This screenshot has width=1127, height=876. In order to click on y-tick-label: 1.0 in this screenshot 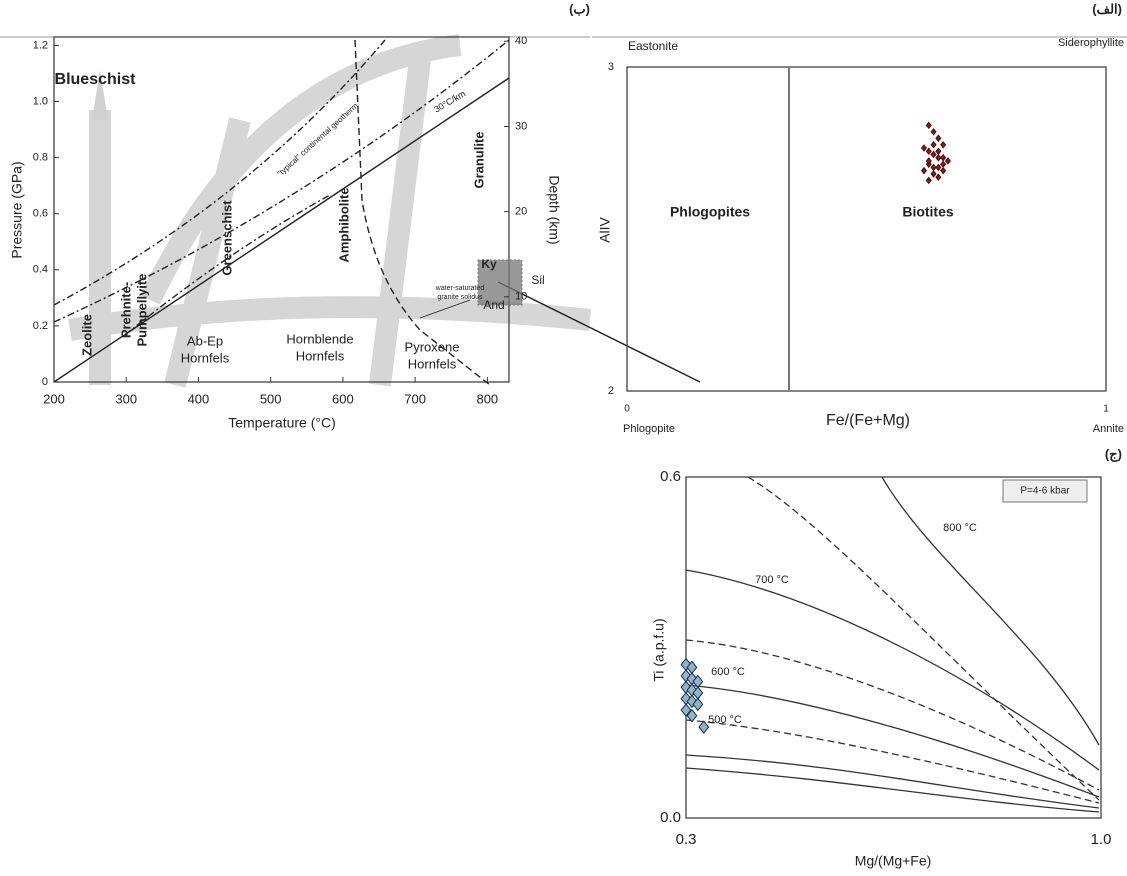, I will do `click(40, 101)`.